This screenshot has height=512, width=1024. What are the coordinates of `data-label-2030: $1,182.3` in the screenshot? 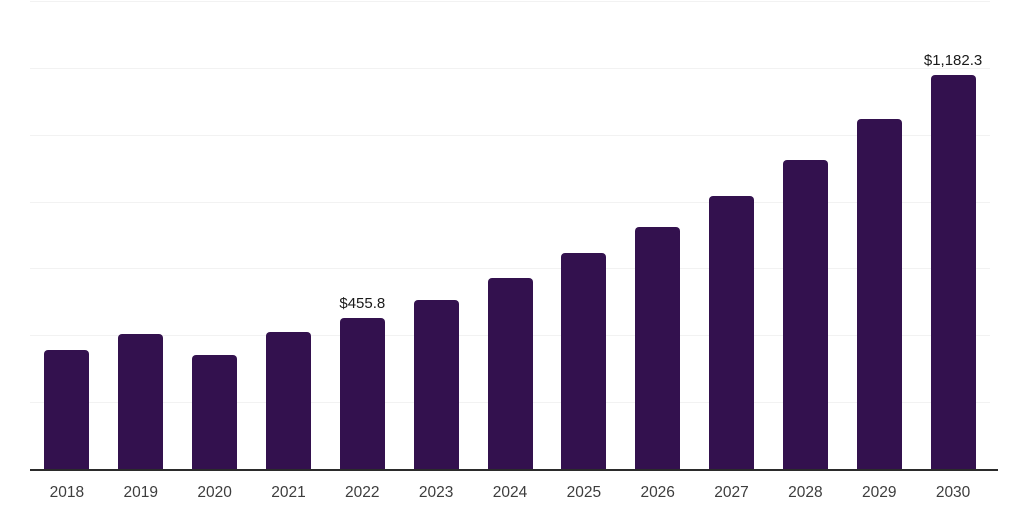 It's located at (953, 60).